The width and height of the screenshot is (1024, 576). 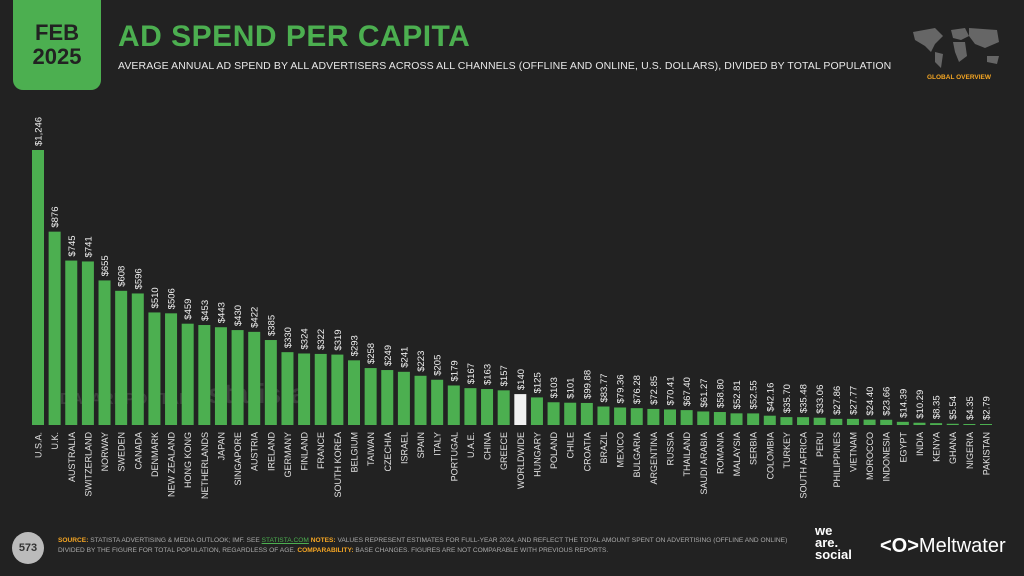 I want to click on bar-taiwan, so click(x=370, y=396).